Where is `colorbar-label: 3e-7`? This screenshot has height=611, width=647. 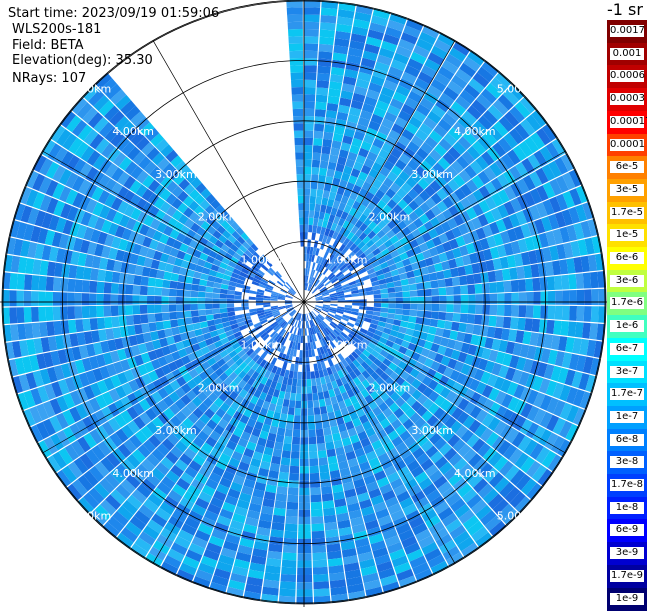
colorbar-label: 3e-7 is located at coordinates (627, 371).